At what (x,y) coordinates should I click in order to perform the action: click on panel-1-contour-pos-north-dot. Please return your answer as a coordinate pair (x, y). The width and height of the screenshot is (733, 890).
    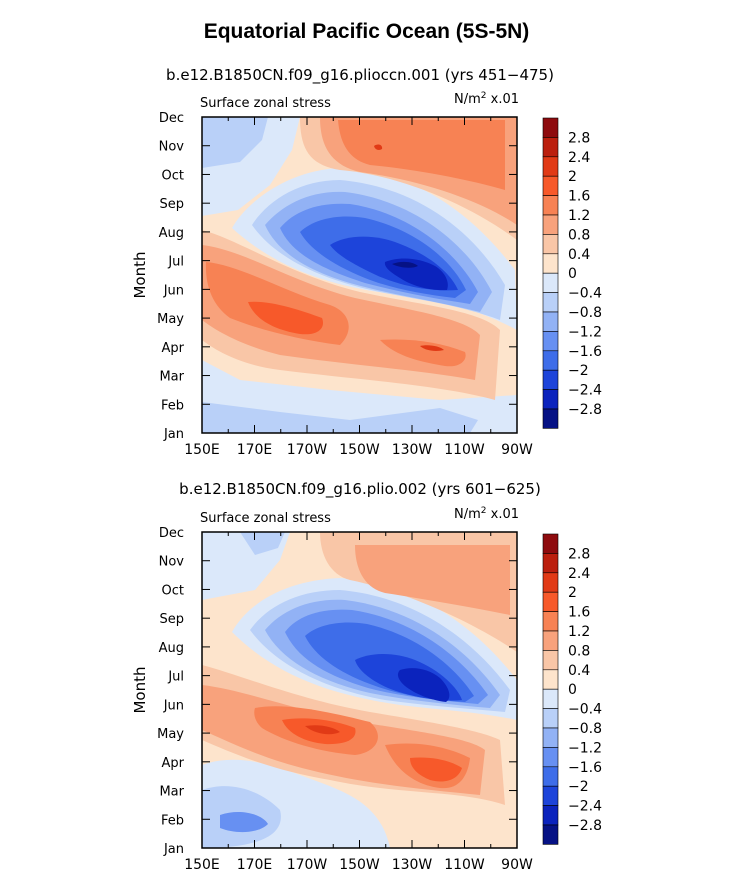
    Looking at the image, I should click on (378, 147).